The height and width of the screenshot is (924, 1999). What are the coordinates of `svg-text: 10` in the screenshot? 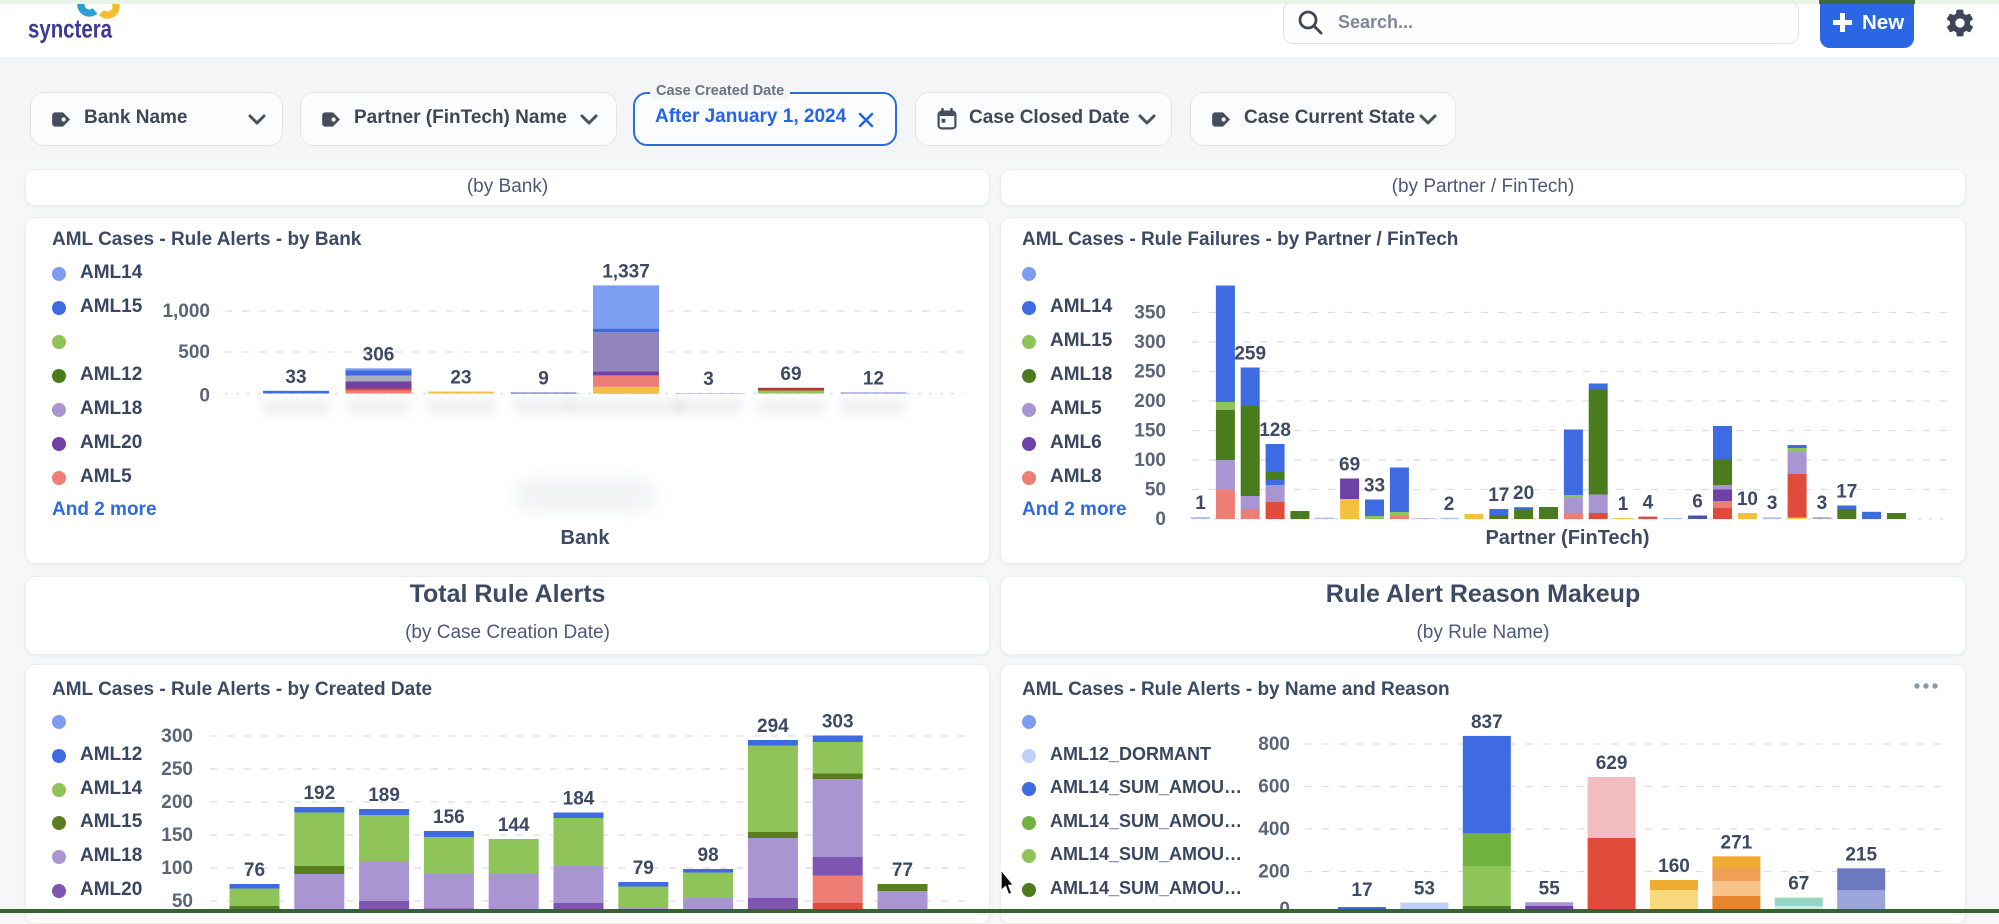 It's located at (1747, 499).